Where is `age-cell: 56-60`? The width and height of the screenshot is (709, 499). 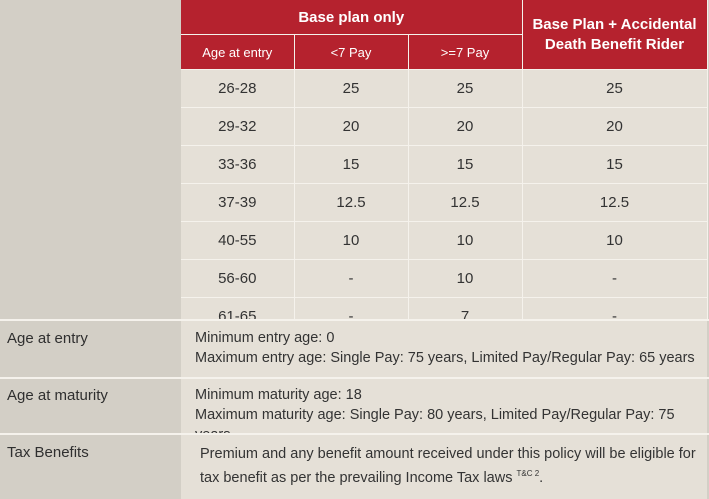
age-cell: 56-60 is located at coordinates (238, 278).